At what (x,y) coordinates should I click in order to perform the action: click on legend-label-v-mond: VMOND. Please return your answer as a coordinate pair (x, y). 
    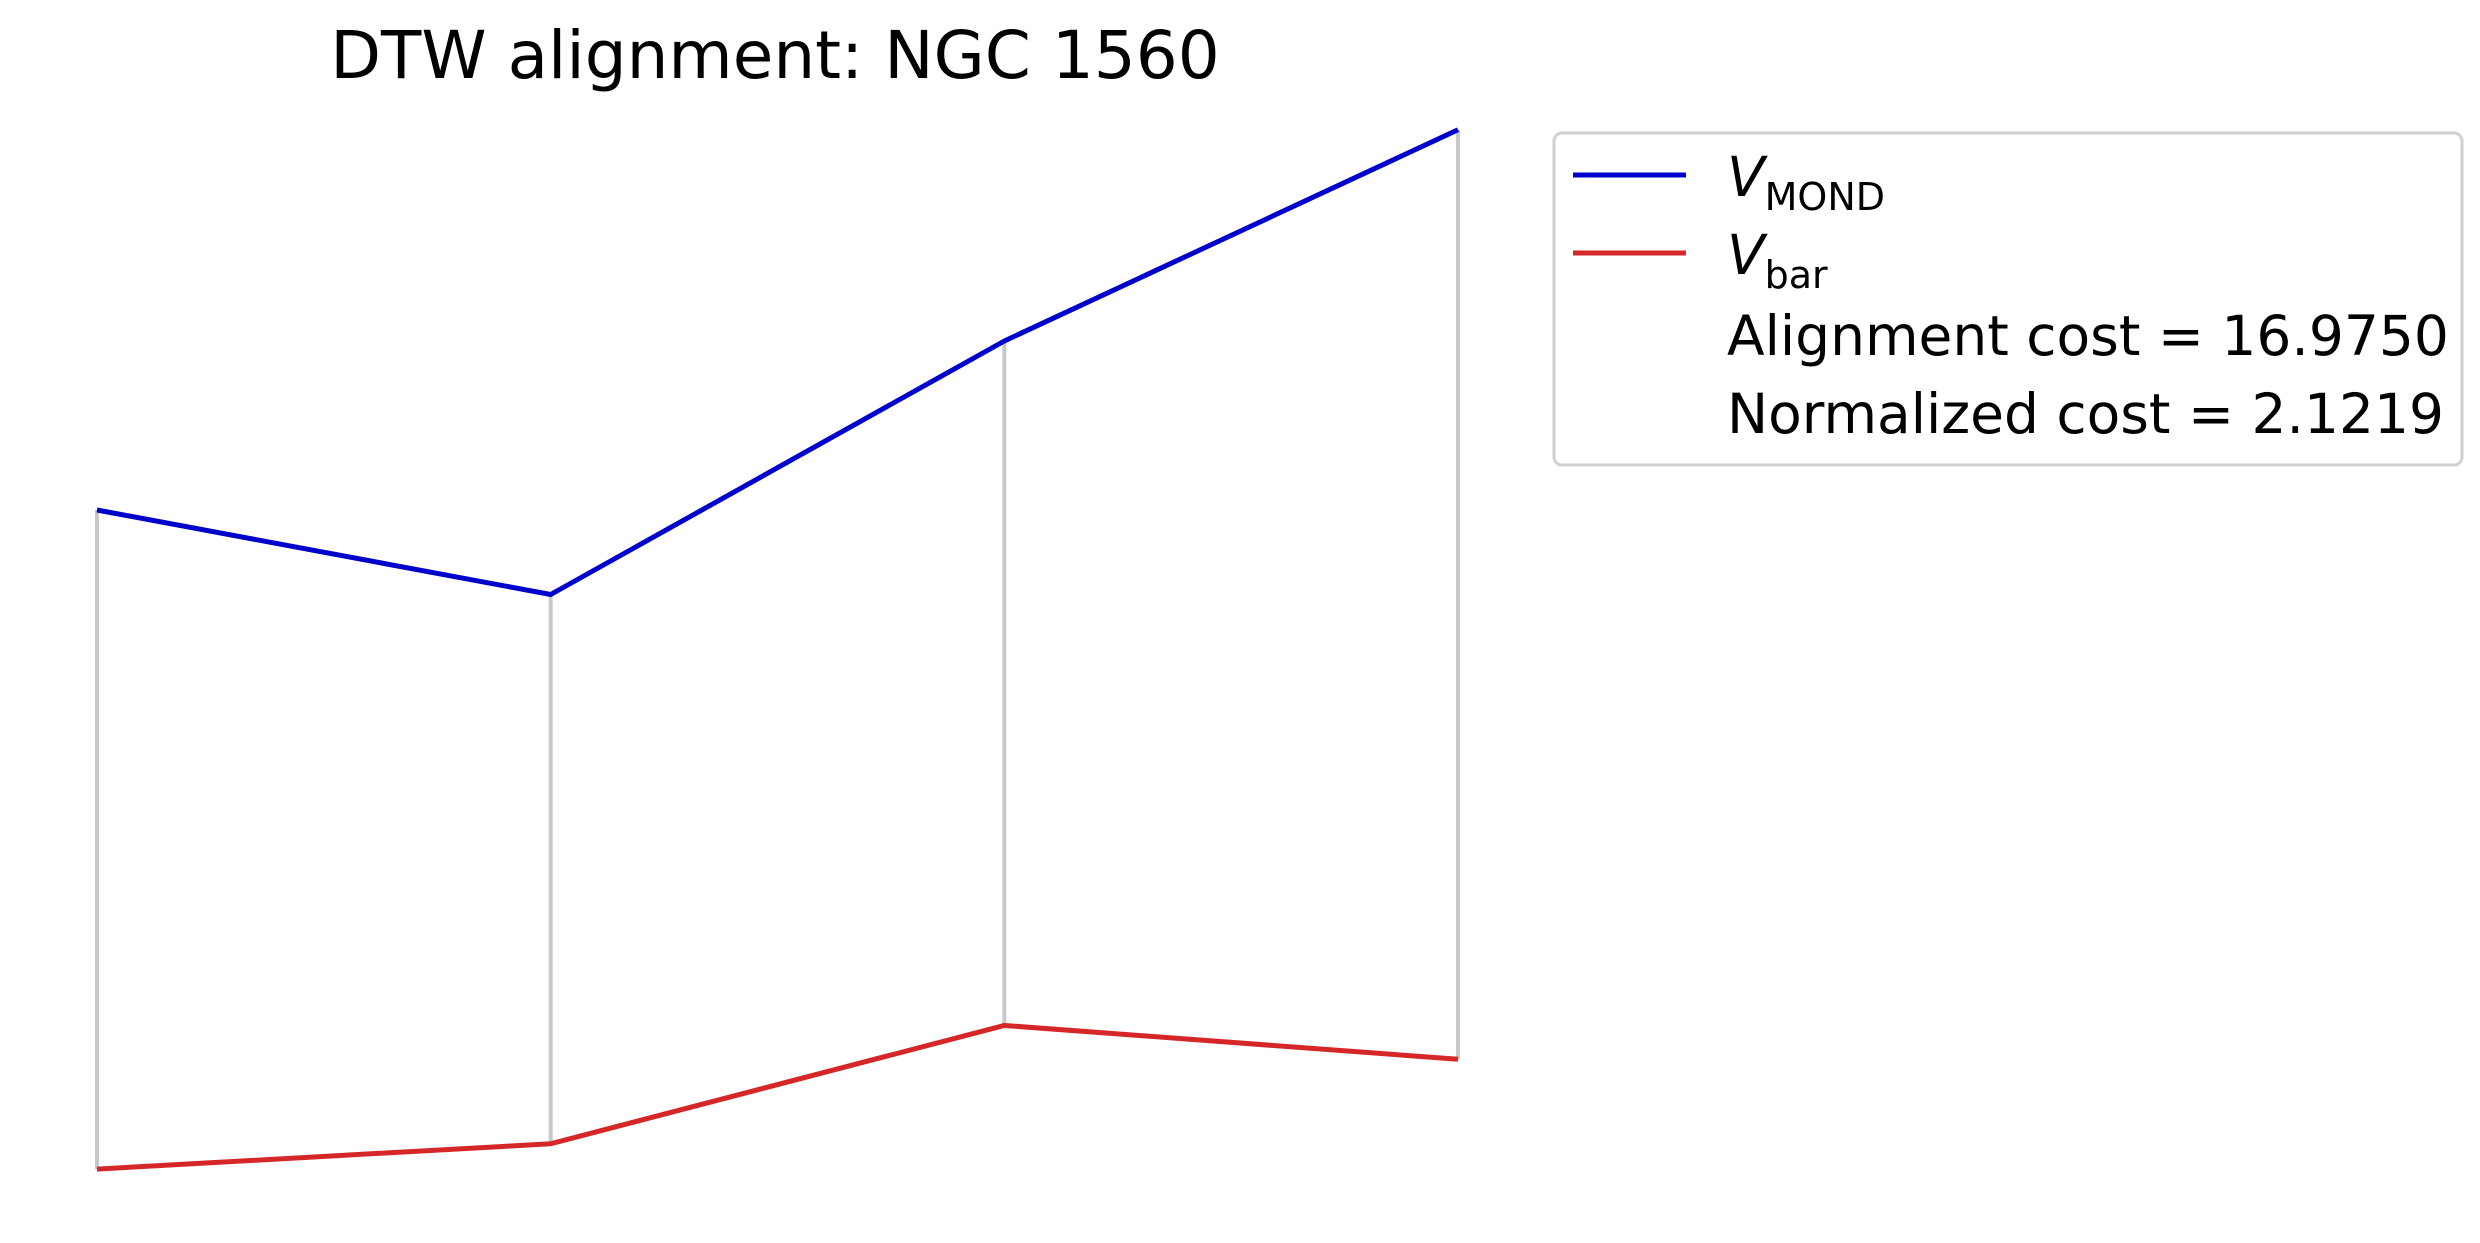
    Looking at the image, I should click on (1806, 182).